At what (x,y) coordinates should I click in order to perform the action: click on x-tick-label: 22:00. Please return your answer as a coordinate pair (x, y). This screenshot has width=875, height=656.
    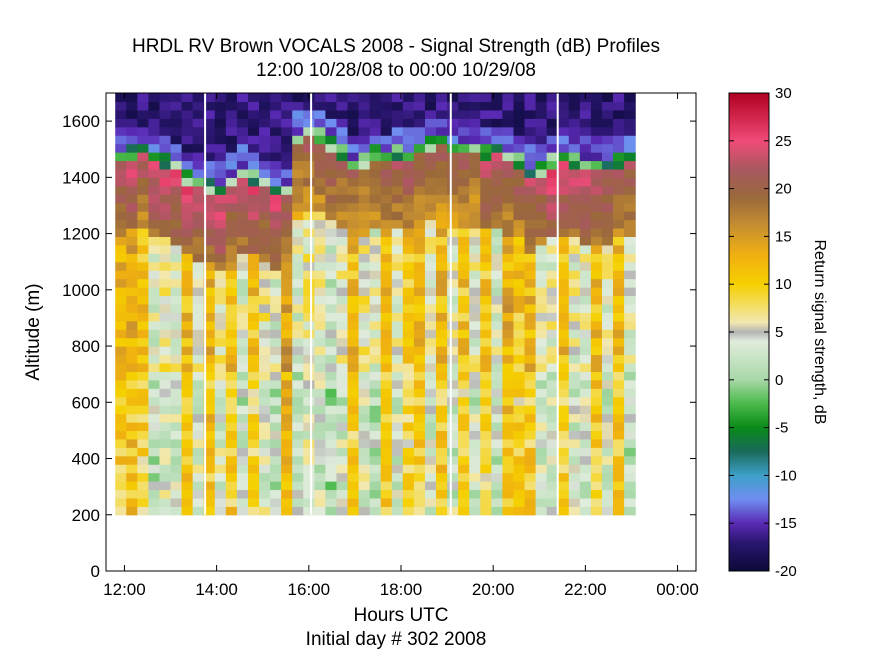
    Looking at the image, I should click on (585, 589).